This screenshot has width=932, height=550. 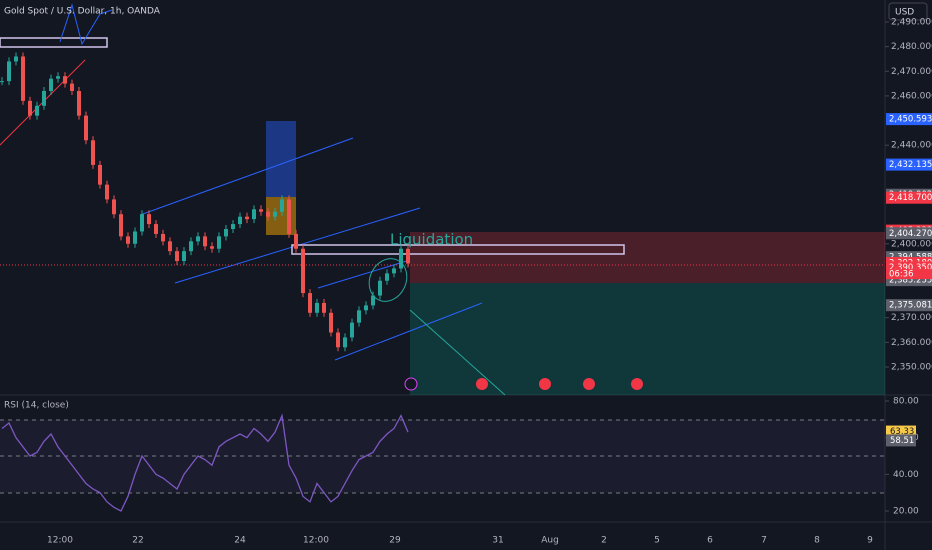 I want to click on currency-button, so click(x=908, y=11).